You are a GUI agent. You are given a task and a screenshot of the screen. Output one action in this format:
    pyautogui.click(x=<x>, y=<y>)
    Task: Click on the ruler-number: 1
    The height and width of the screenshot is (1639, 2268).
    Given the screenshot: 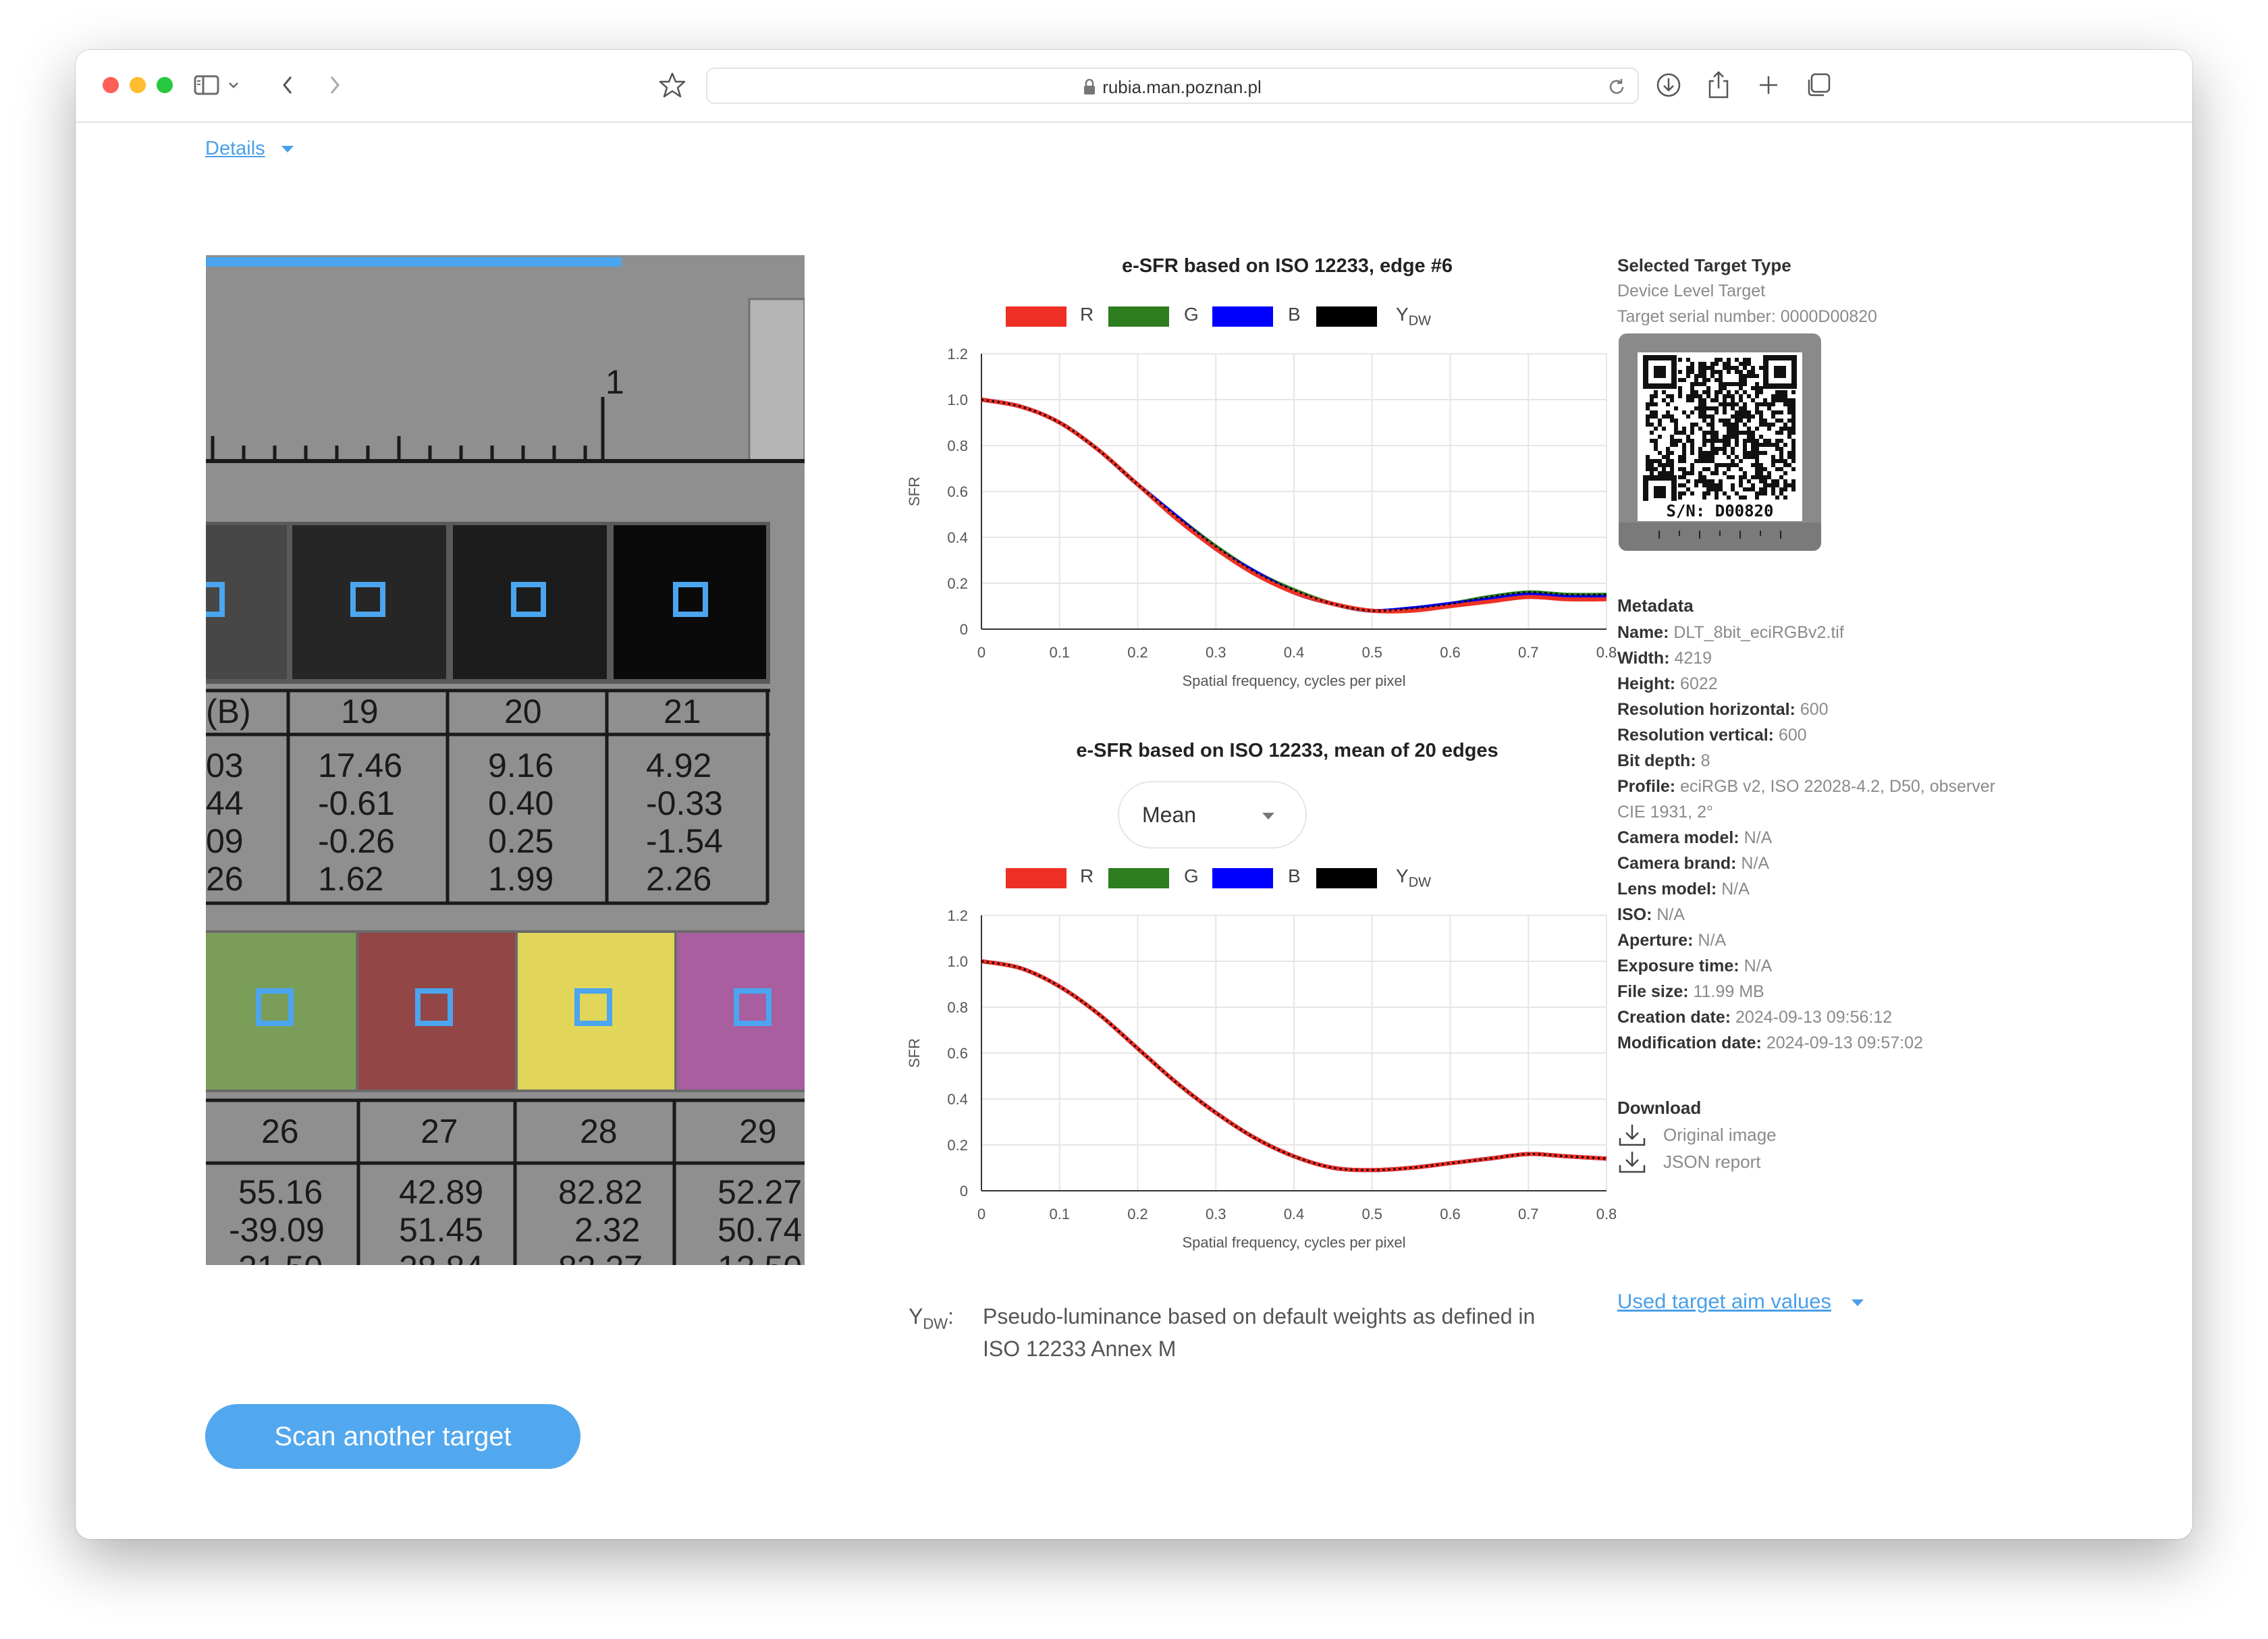 What is the action you would take?
    pyautogui.click(x=614, y=382)
    